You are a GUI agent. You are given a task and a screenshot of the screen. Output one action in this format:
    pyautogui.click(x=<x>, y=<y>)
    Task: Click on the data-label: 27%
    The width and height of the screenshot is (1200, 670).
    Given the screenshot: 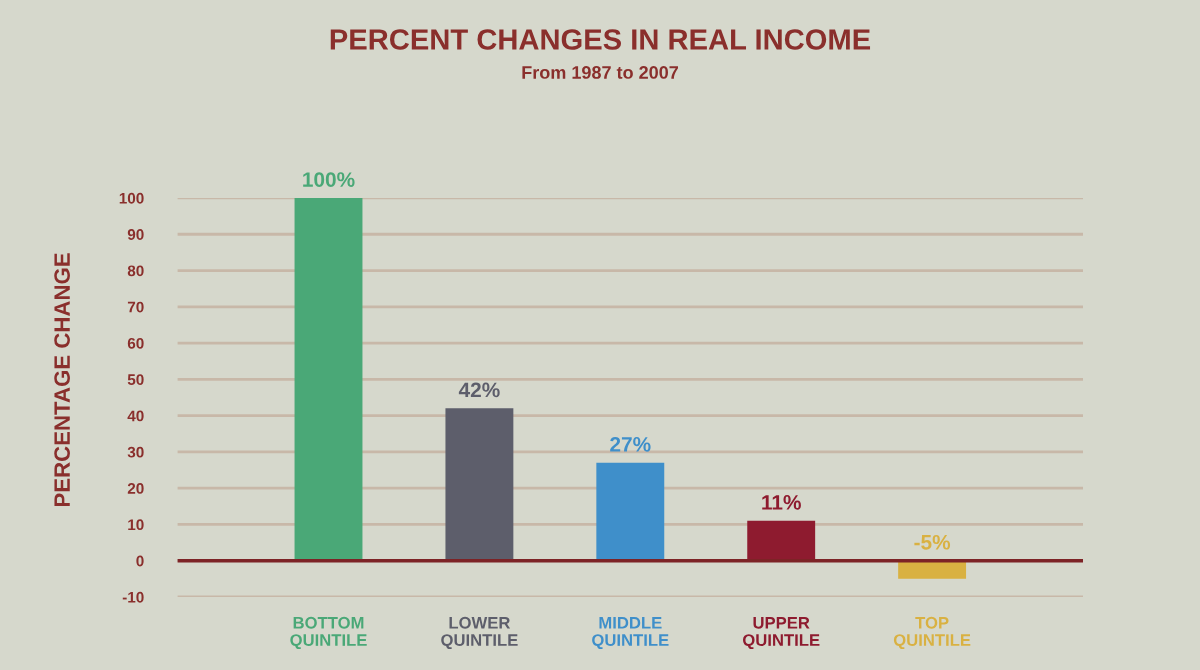 What is the action you would take?
    pyautogui.click(x=630, y=444)
    